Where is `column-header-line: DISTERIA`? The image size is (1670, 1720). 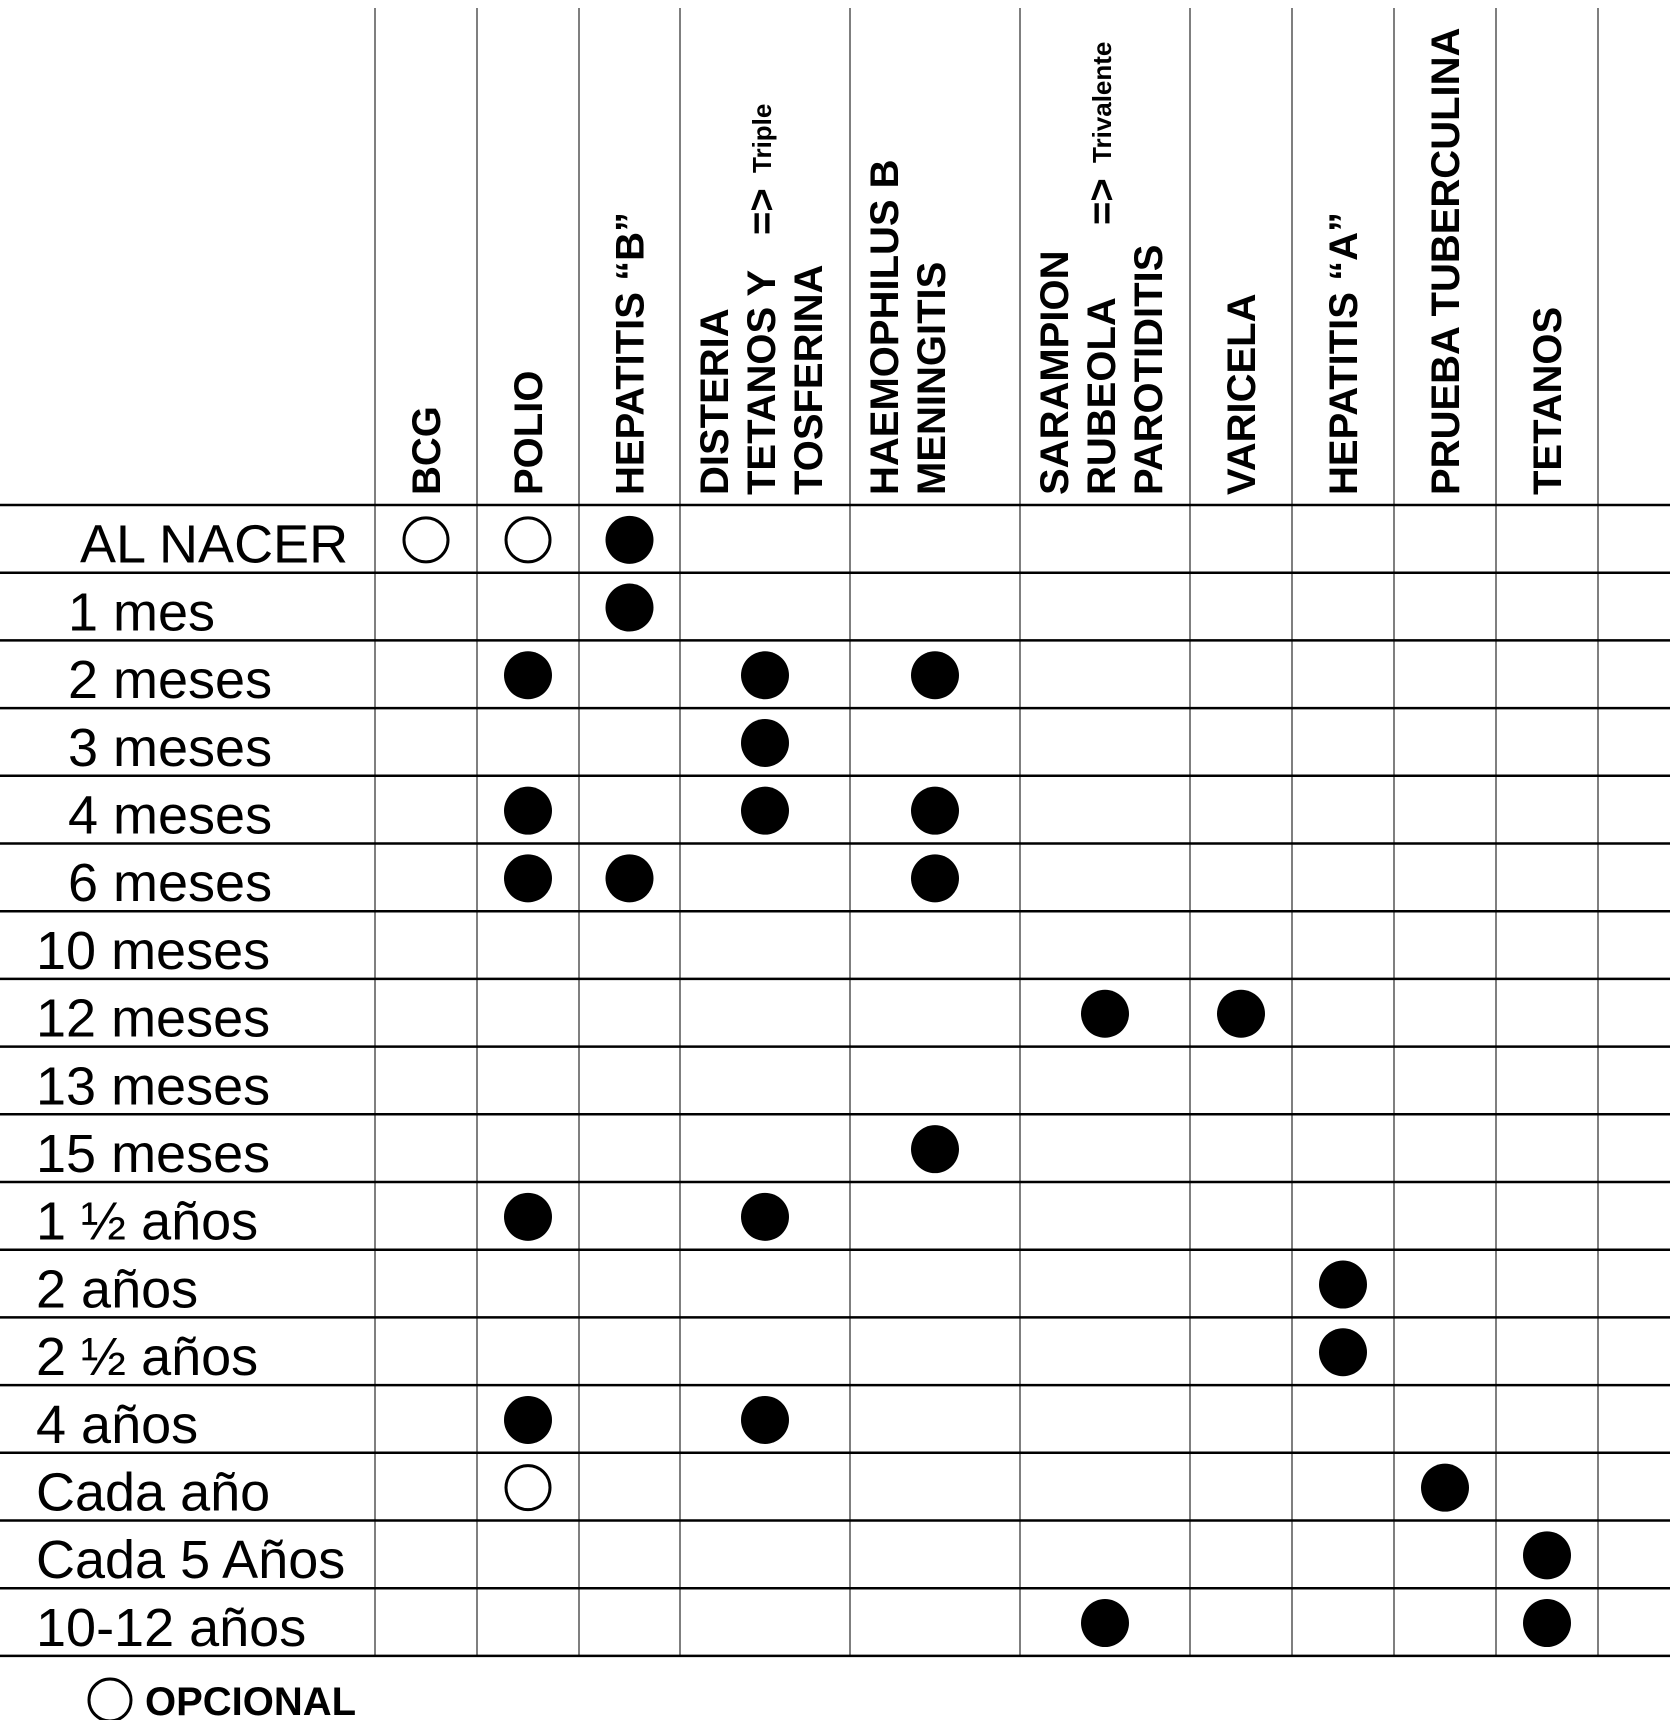
column-header-line: DISTERIA is located at coordinates (715, 401).